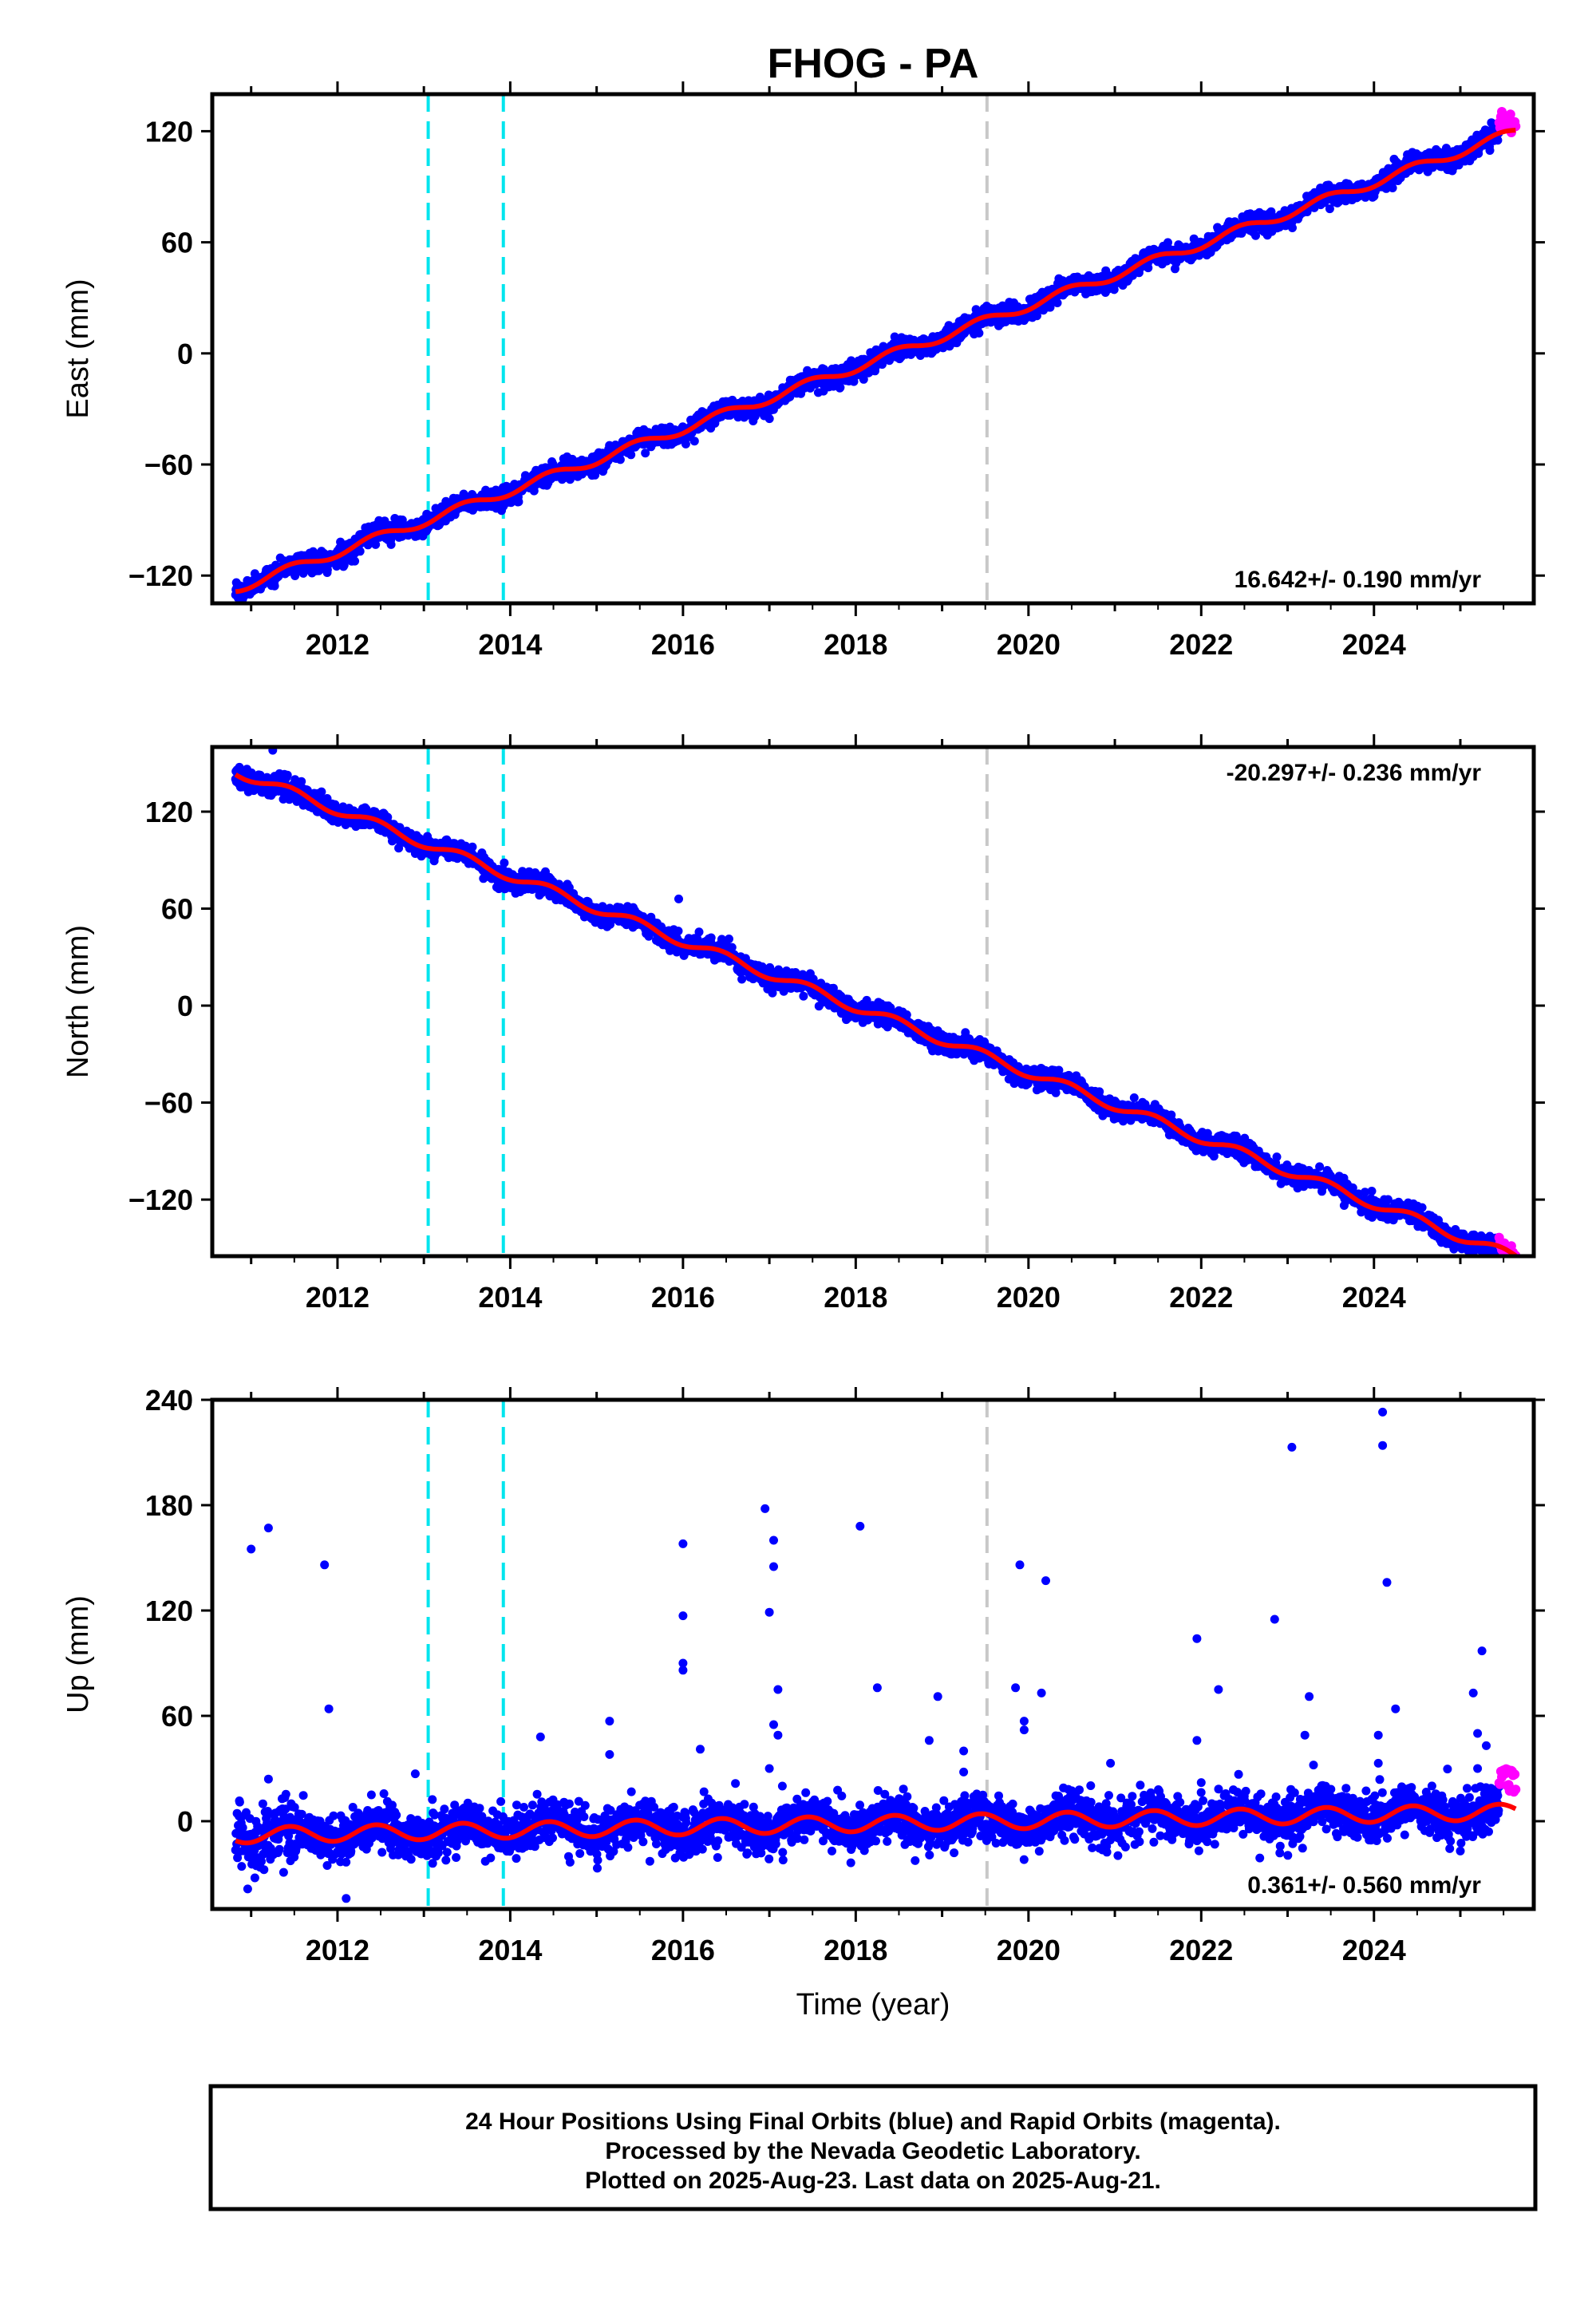 This screenshot has width=1596, height=2316. What do you see at coordinates (1510, 114) in the screenshot?
I see `east-rapid-point` at bounding box center [1510, 114].